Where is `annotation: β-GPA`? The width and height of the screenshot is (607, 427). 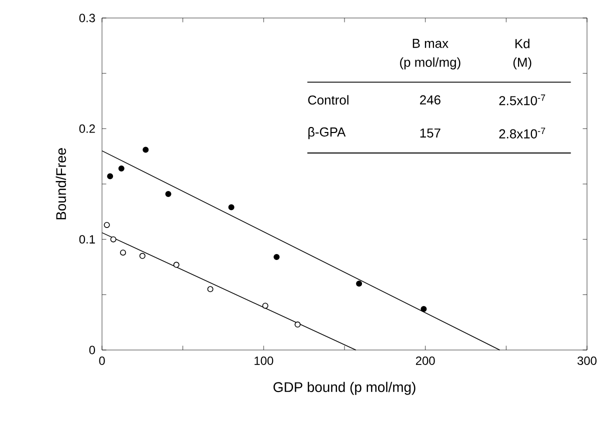
annotation: β-GPA is located at coordinates (327, 133).